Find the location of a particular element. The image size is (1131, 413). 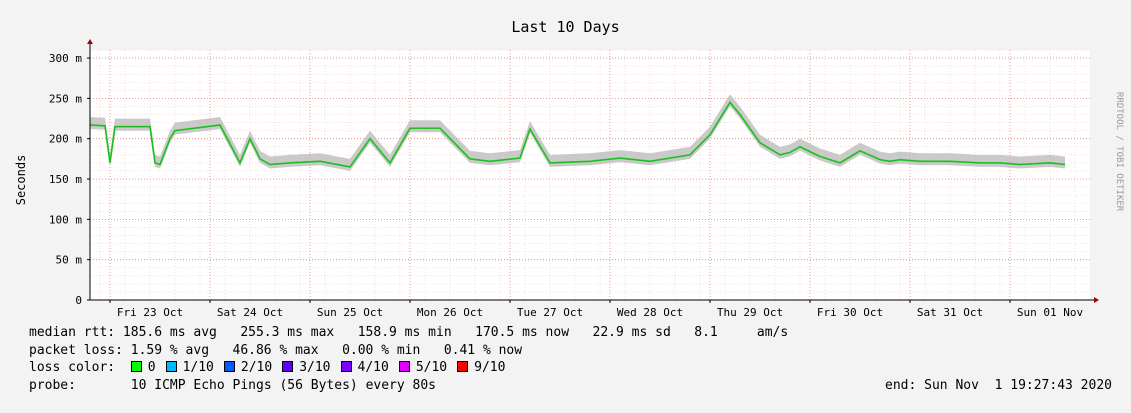

loss-color-text: 9/10 is located at coordinates (490, 367).